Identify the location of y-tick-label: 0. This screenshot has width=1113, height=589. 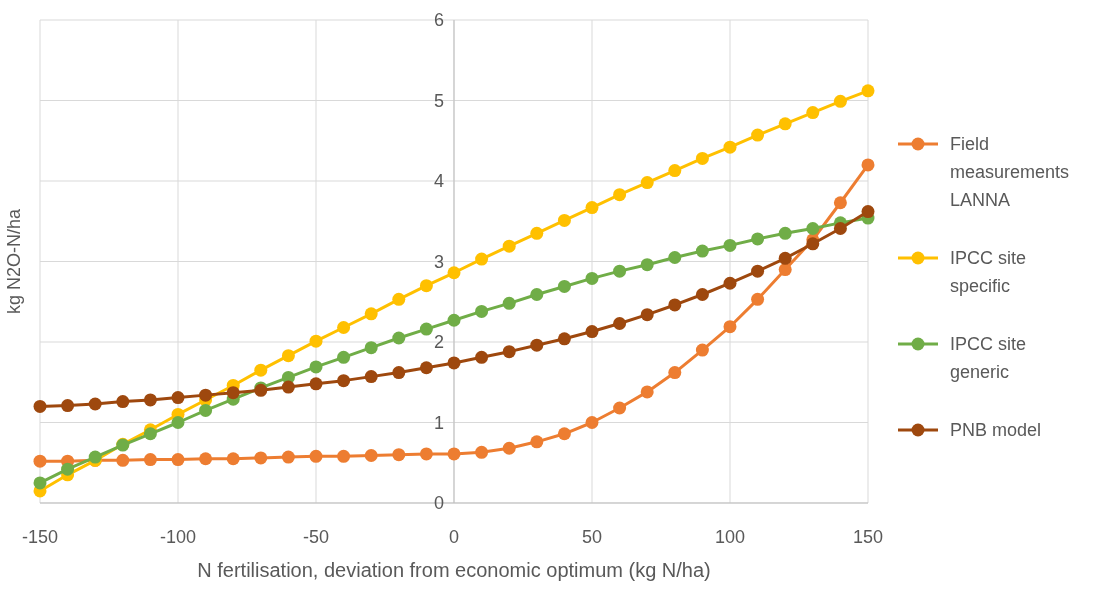
(438, 503).